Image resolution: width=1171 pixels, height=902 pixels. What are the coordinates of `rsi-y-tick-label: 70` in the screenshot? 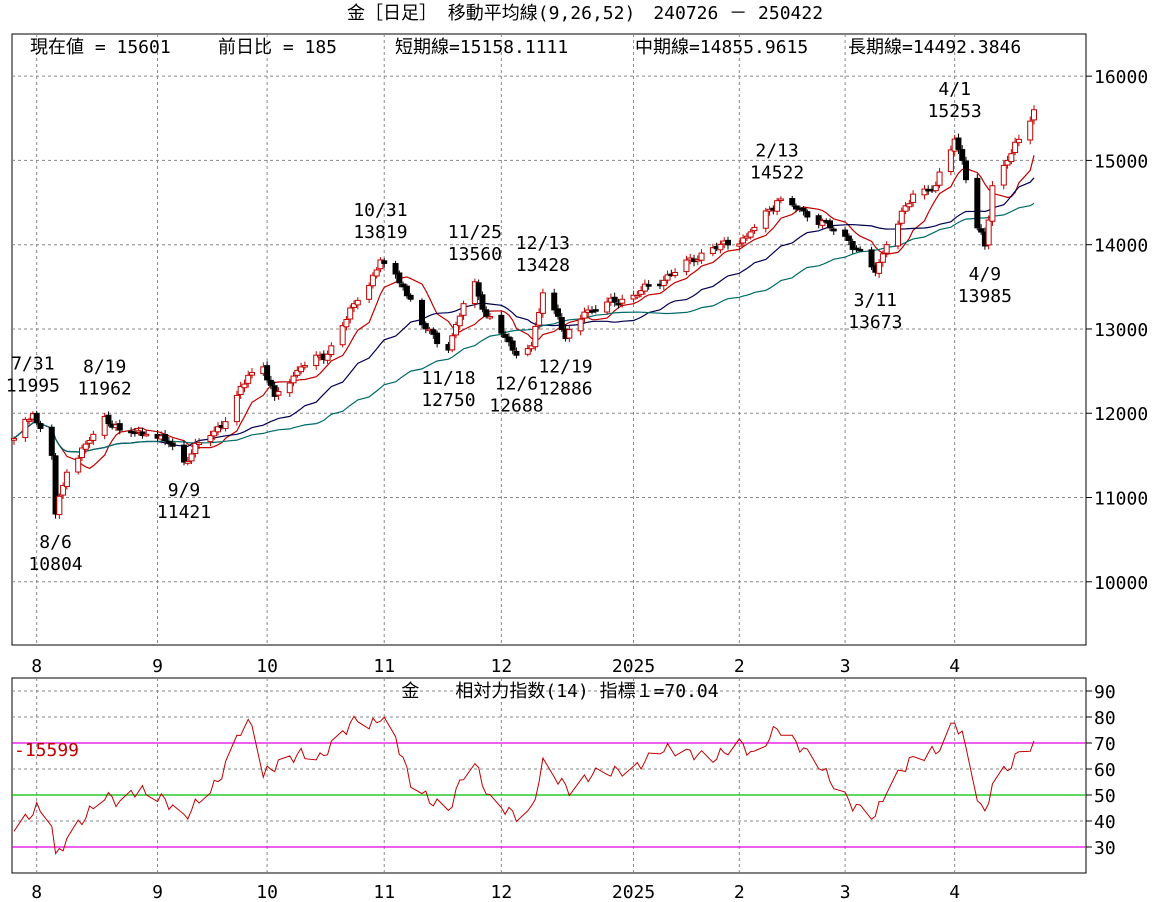 It's located at (1105, 744).